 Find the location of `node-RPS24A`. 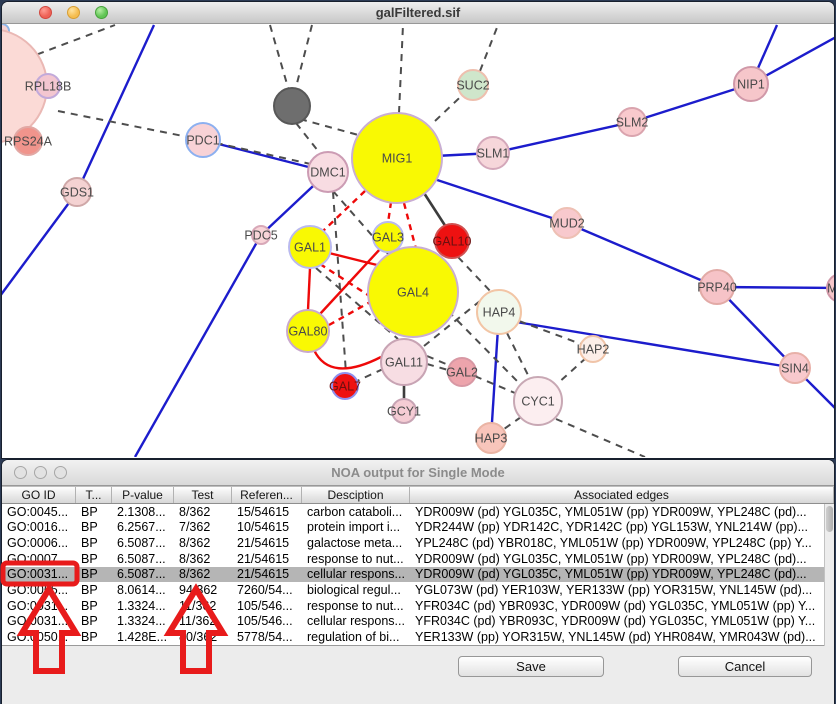

node-RPS24A is located at coordinates (28, 141).